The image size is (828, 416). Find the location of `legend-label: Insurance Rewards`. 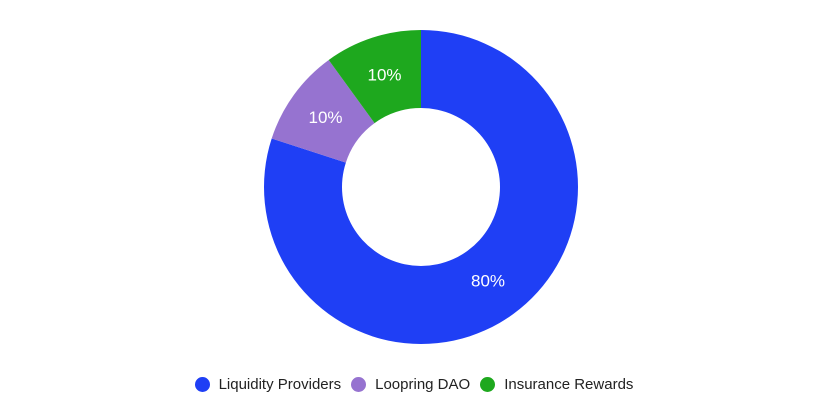

legend-label: Insurance Rewards is located at coordinates (569, 384).